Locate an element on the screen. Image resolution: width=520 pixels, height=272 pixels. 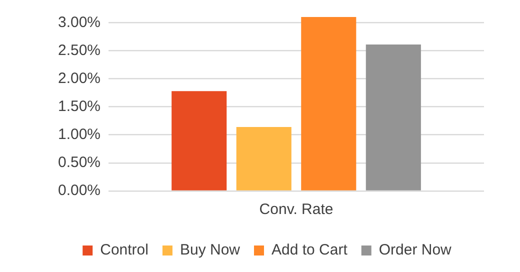
legend-label: Add to Cart is located at coordinates (309, 250).